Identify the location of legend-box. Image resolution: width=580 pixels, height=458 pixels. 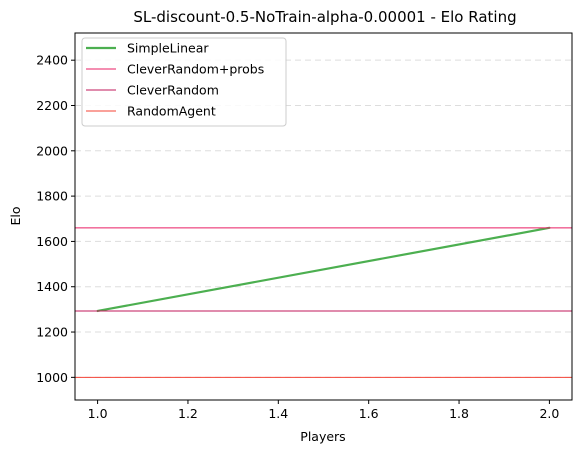
(184, 82).